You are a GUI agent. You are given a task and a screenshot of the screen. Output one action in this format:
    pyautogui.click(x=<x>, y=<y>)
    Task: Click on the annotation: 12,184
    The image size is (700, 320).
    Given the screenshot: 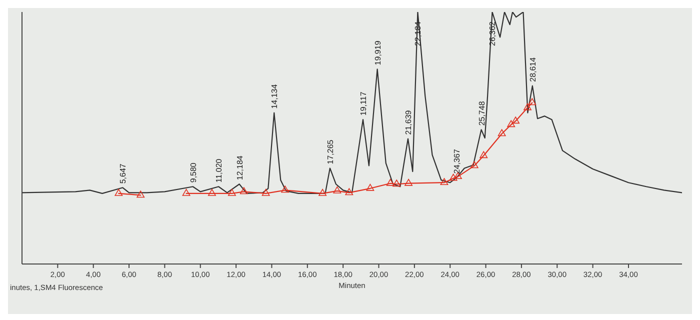 What is the action you would take?
    pyautogui.click(x=239, y=167)
    